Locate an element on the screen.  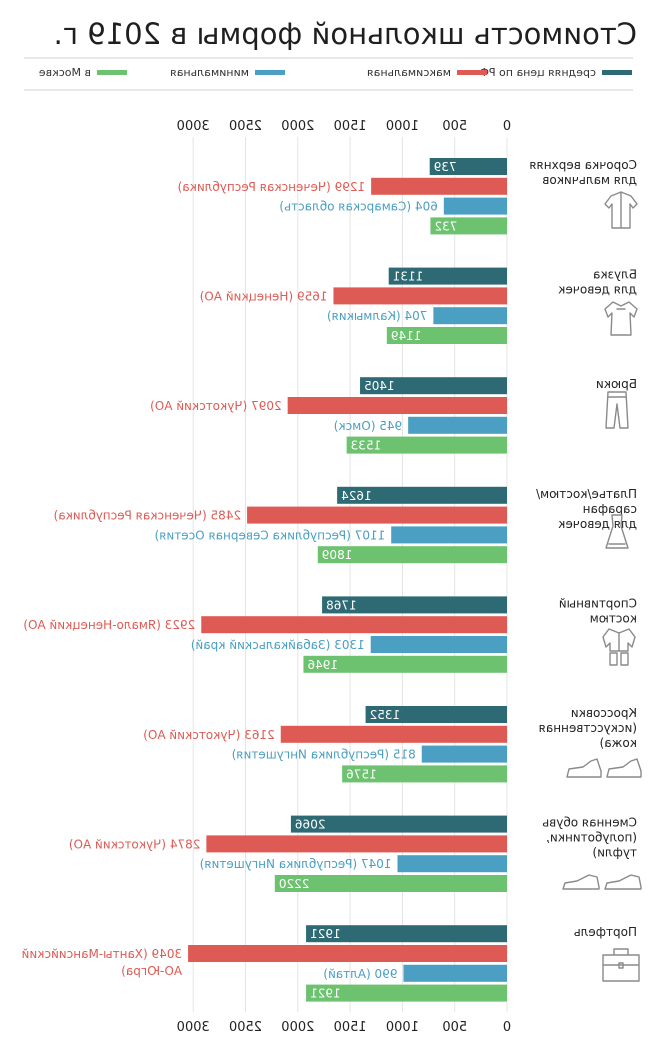
bar-value-label: АО-Югра) is located at coordinates (151, 971).